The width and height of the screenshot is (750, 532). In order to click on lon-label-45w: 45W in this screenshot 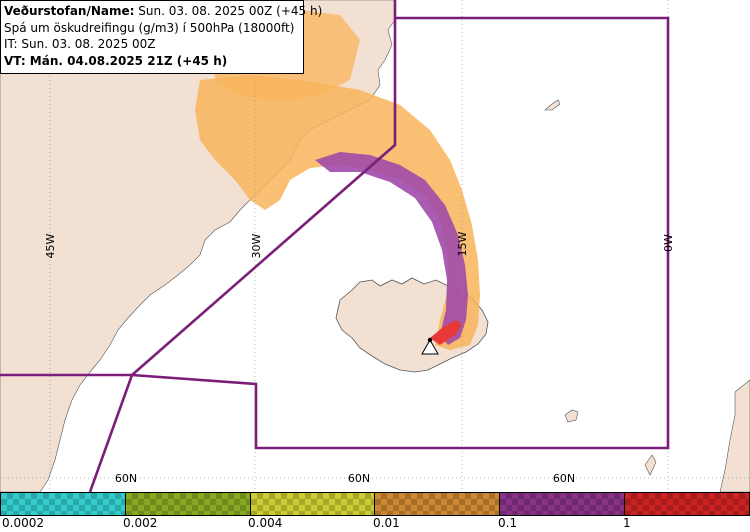, I will do `click(50, 245)`.